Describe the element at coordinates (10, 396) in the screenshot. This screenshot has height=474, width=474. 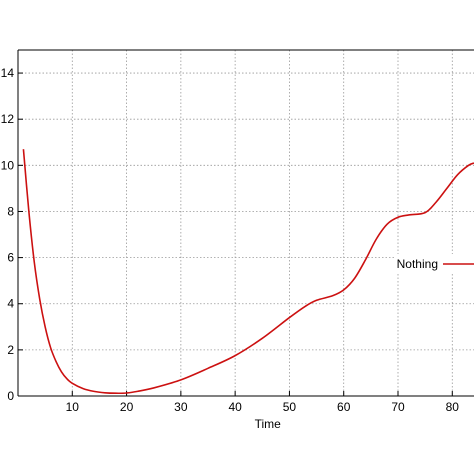
I see `y-tick-label: 0` at that location.